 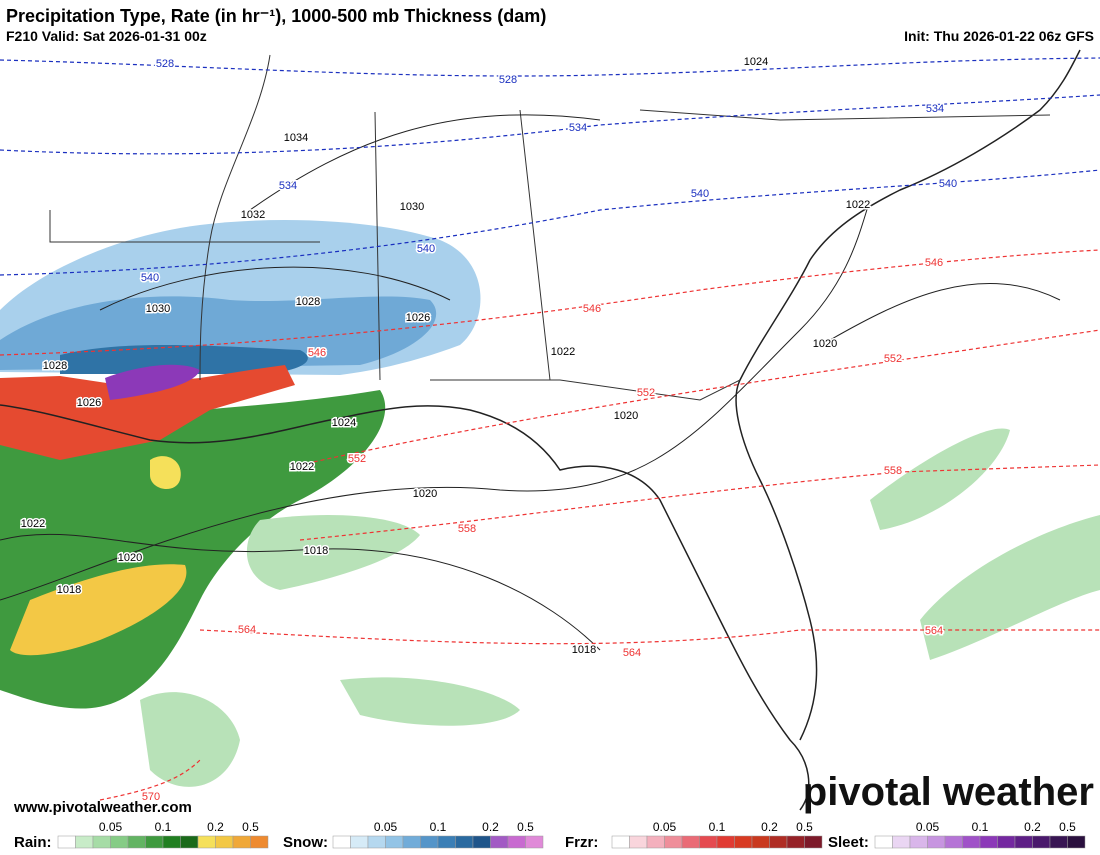 What do you see at coordinates (308, 302) in the screenshot?
I see `pressure-label: 1028` at bounding box center [308, 302].